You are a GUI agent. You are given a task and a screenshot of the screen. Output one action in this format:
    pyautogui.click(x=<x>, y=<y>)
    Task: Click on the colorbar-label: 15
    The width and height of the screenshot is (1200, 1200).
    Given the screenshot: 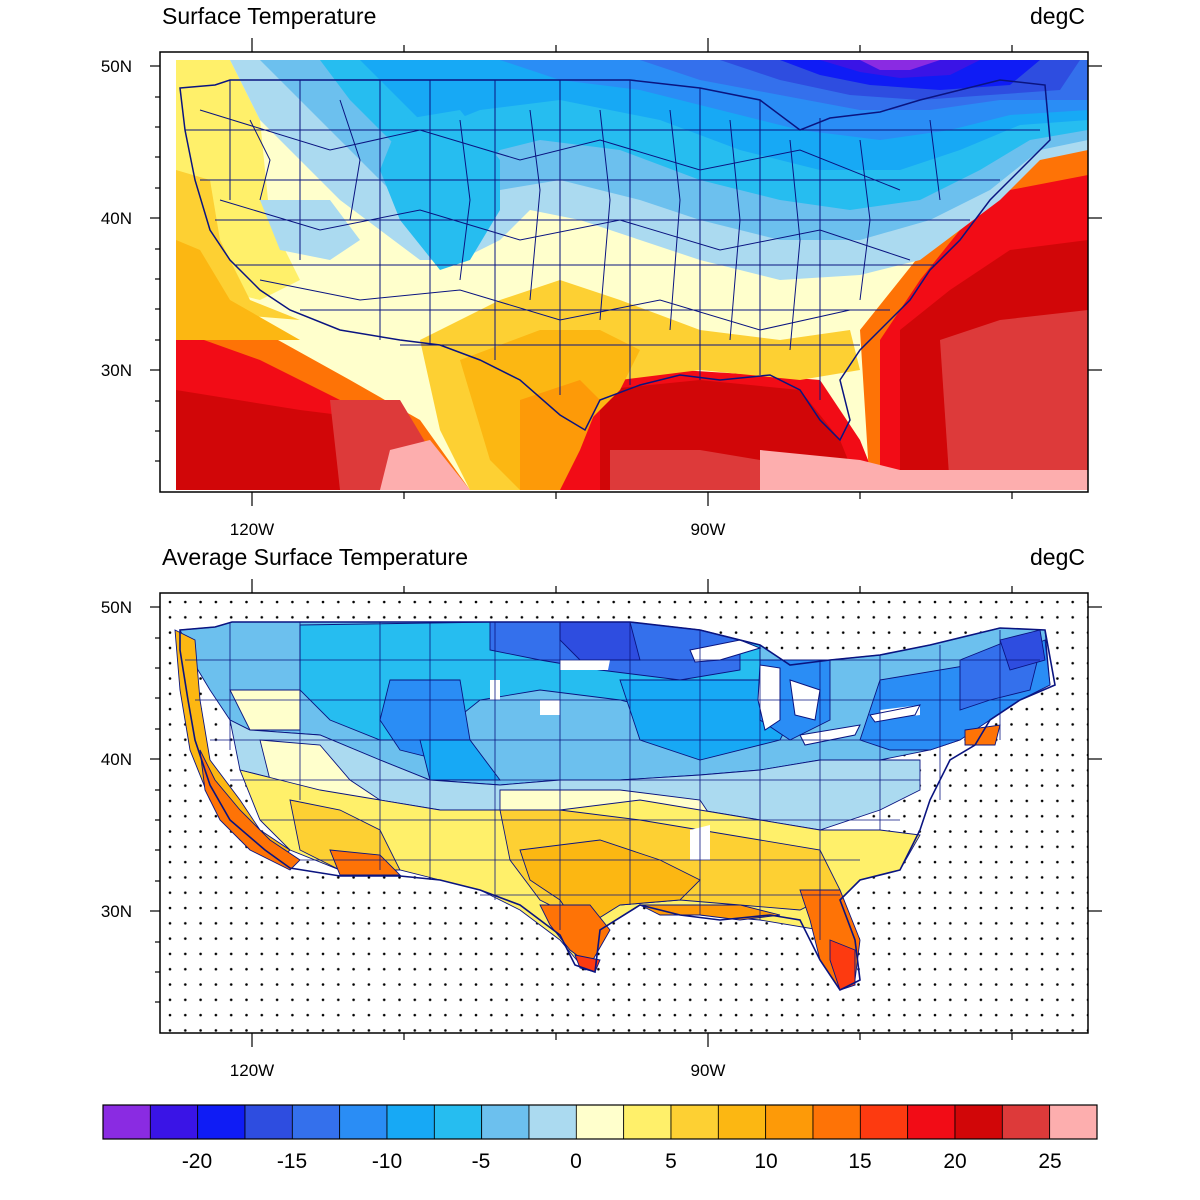 What is the action you would take?
    pyautogui.click(x=860, y=1161)
    